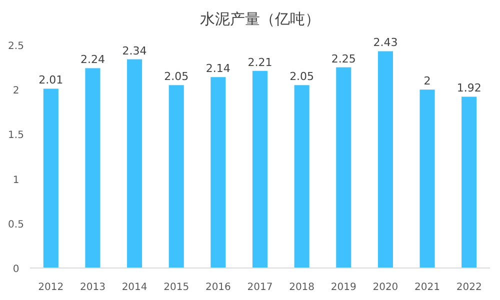  Describe the element at coordinates (260, 62) in the screenshot. I see `data-label: 2.21` at that location.